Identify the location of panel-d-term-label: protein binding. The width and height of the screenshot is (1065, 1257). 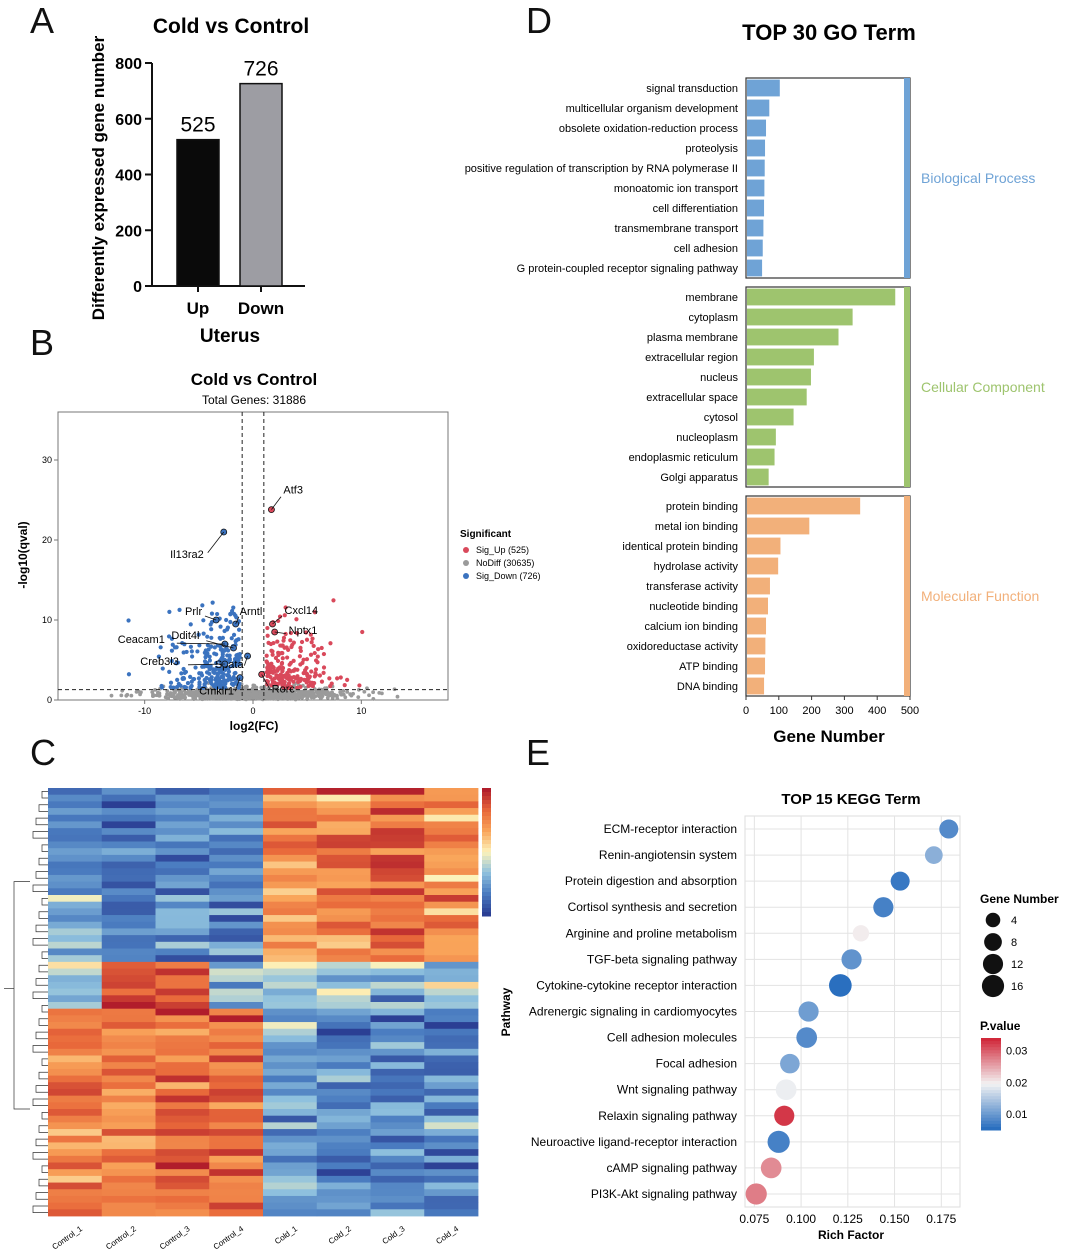
(702, 507).